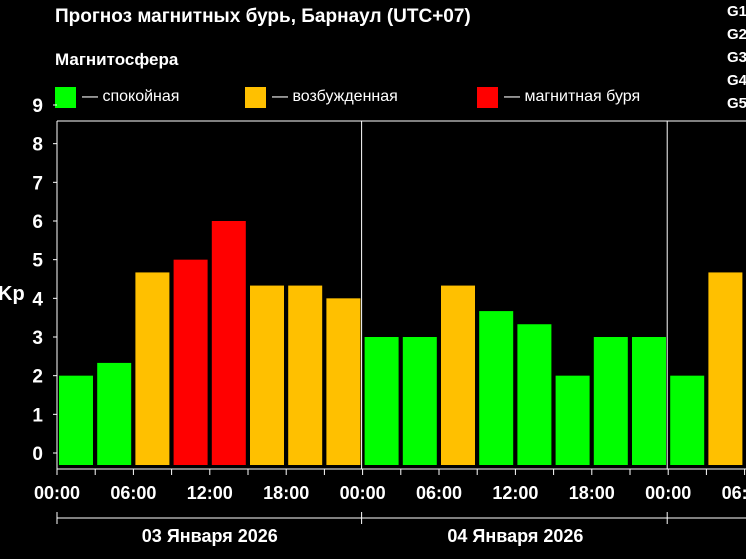  Describe the element at coordinates (37, 338) in the screenshot. I see `y-tick-label: 3` at that location.